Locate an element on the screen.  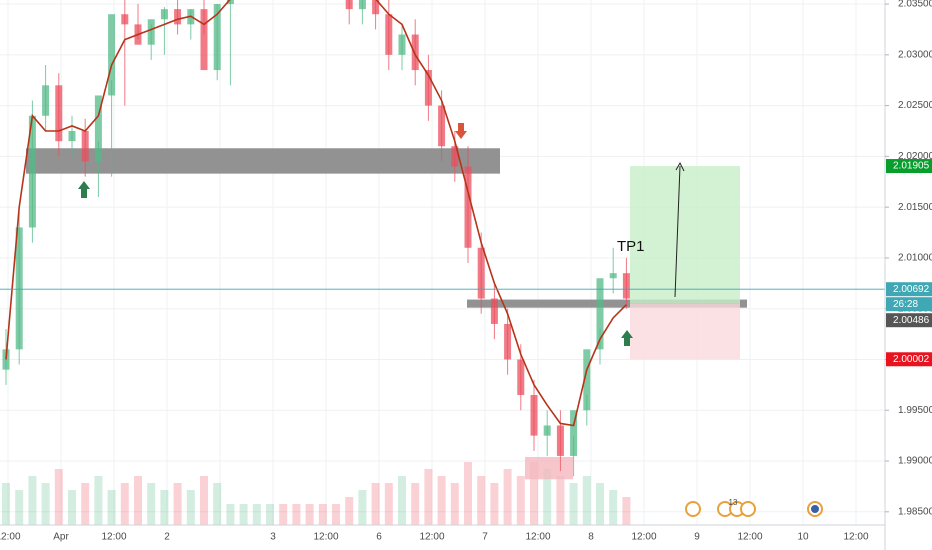
events: 13 is located at coordinates (754, 507).